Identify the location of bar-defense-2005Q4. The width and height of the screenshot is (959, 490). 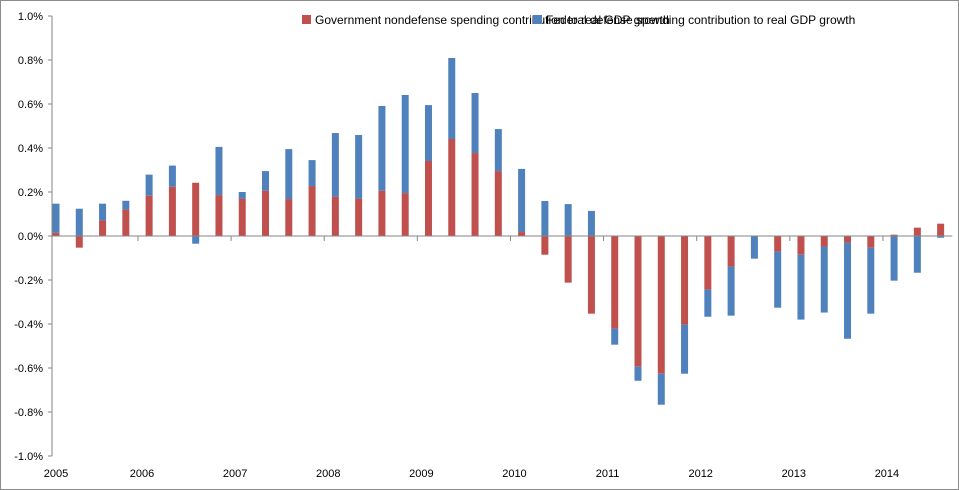
(126, 205).